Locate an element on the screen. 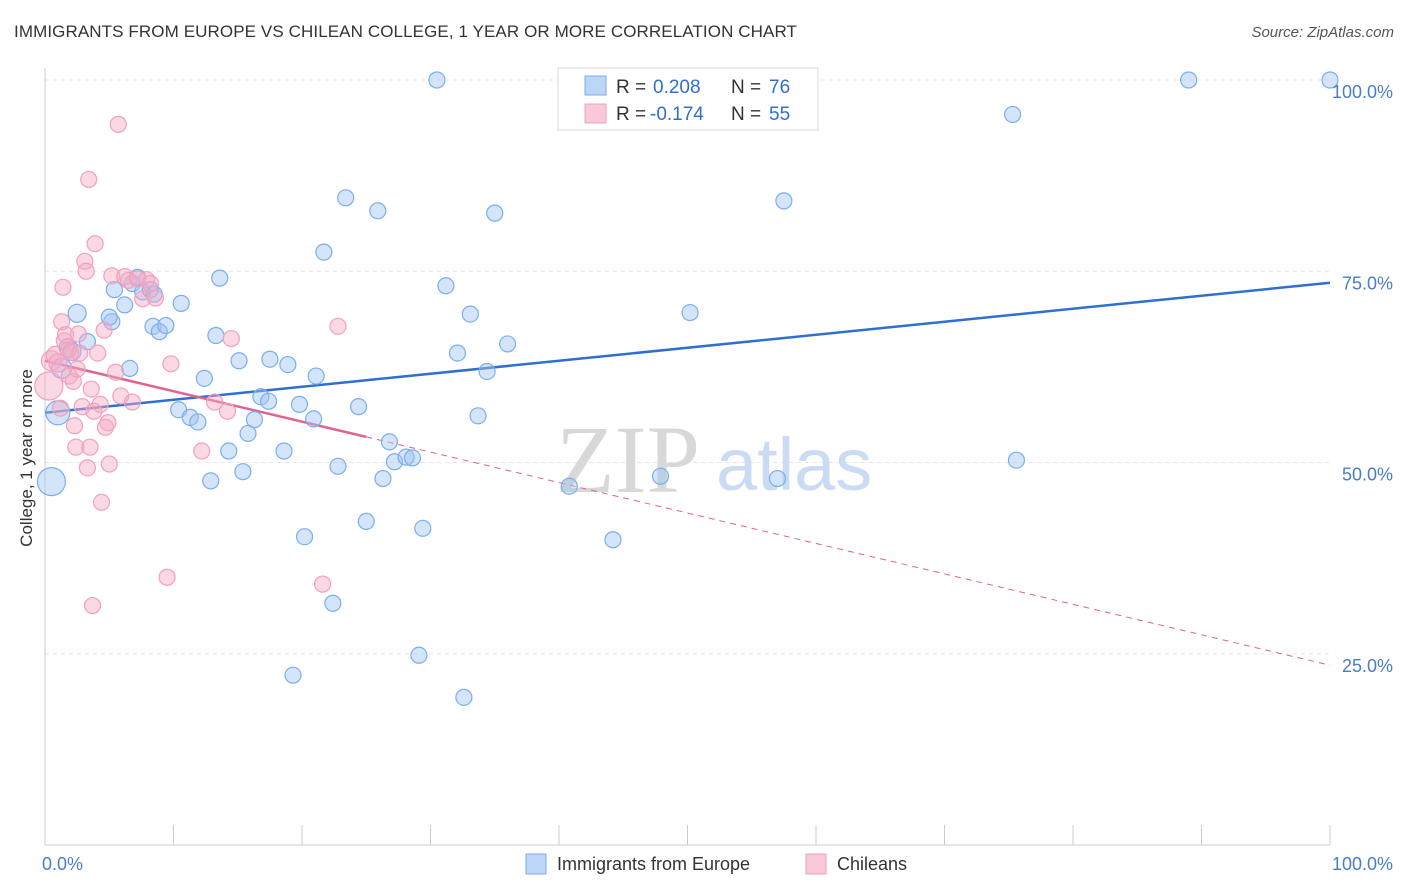  legend-n-label-europe: N = is located at coordinates (746, 87).